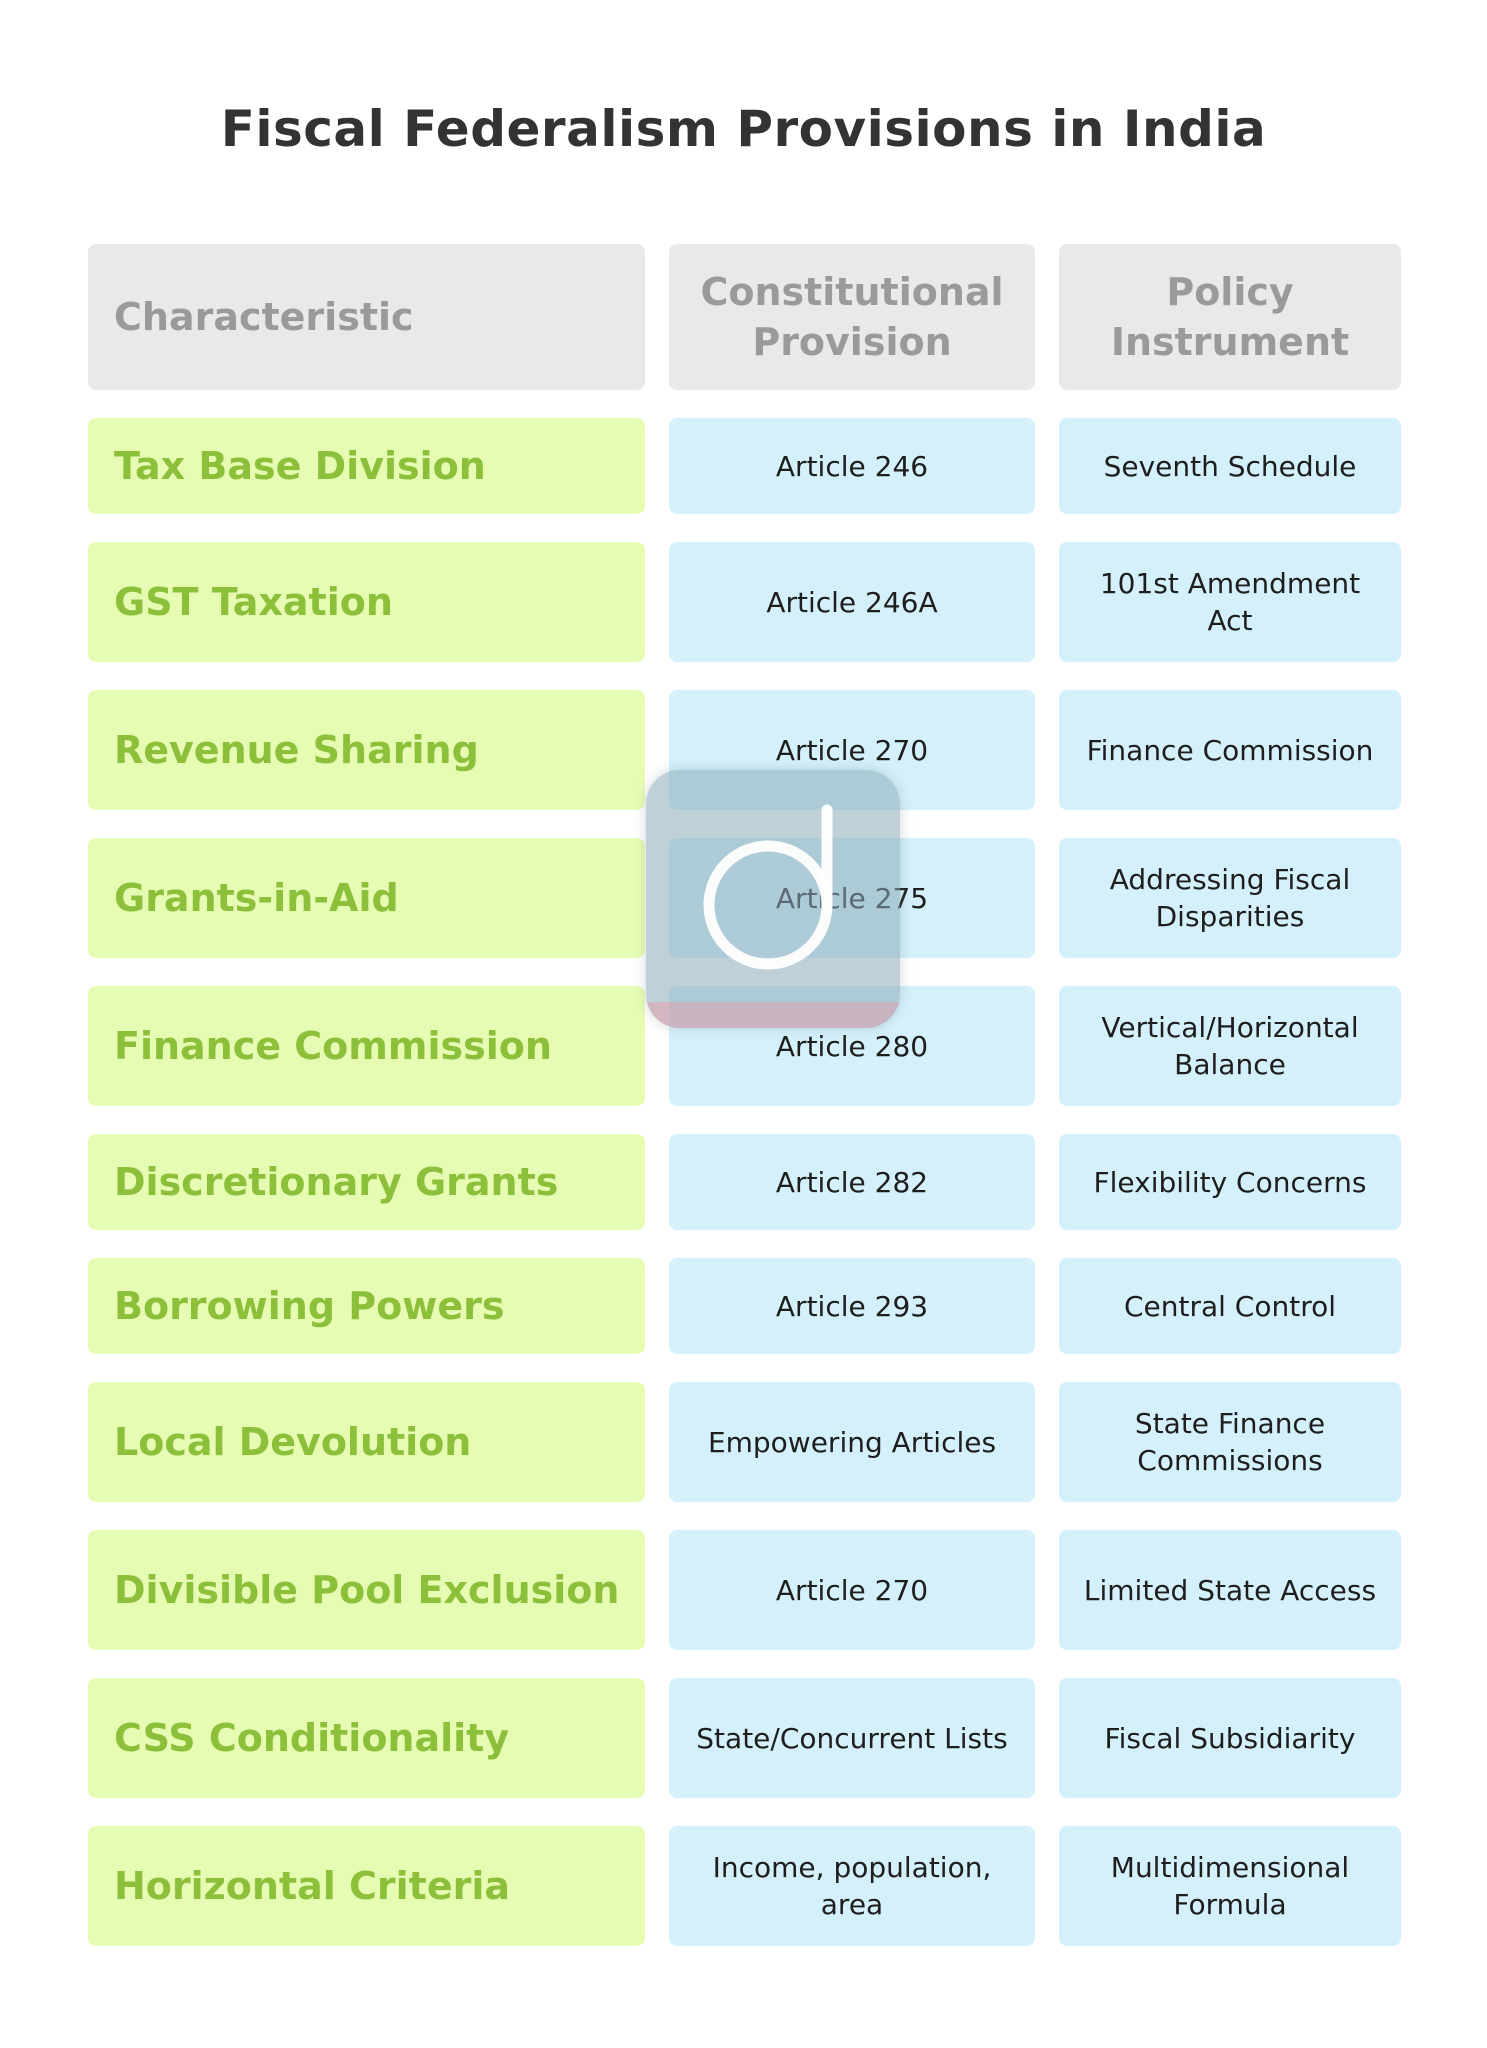 Image resolution: width=1487 pixels, height=2048 pixels. What do you see at coordinates (743, 129) in the screenshot?
I see `page-title: Fiscal Federalism Provisions in India` at bounding box center [743, 129].